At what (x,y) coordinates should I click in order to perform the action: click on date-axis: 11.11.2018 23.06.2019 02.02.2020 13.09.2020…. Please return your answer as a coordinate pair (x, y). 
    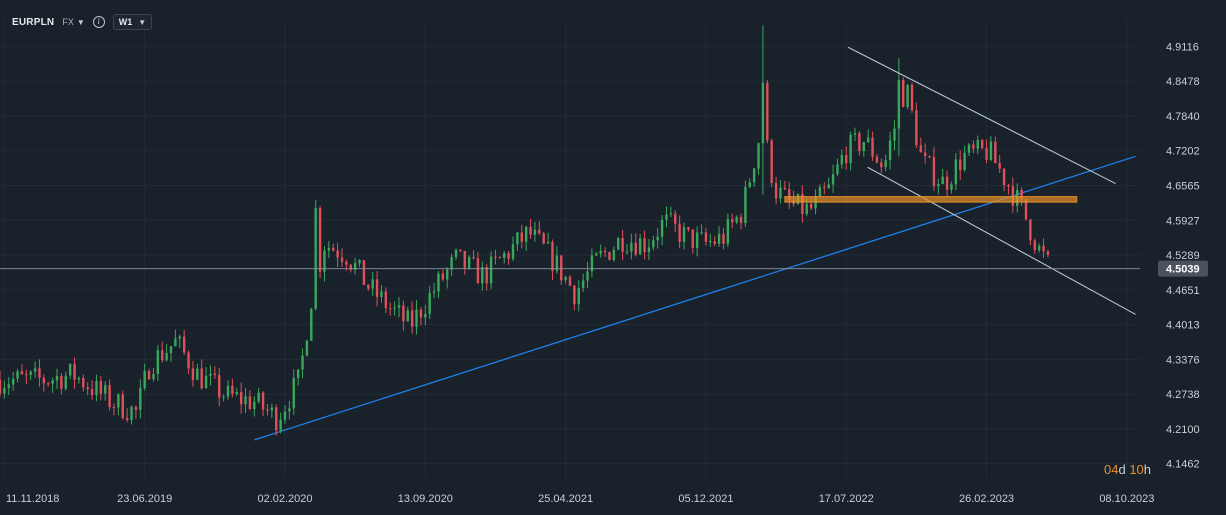
    Looking at the image, I should click on (580, 499).